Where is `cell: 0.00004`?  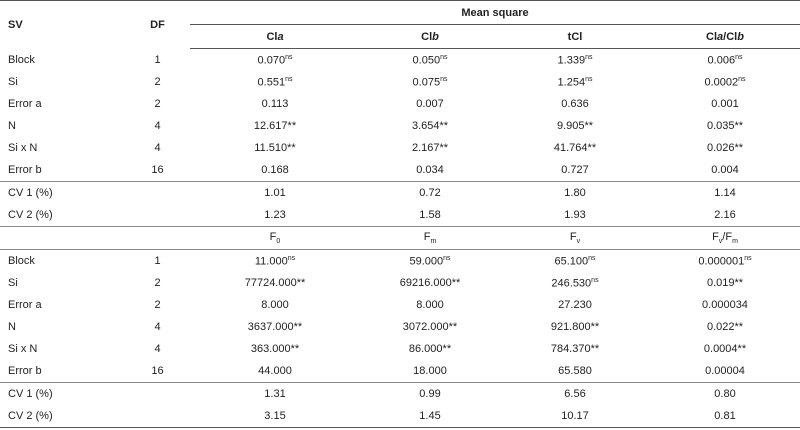 cell: 0.00004 is located at coordinates (725, 371).